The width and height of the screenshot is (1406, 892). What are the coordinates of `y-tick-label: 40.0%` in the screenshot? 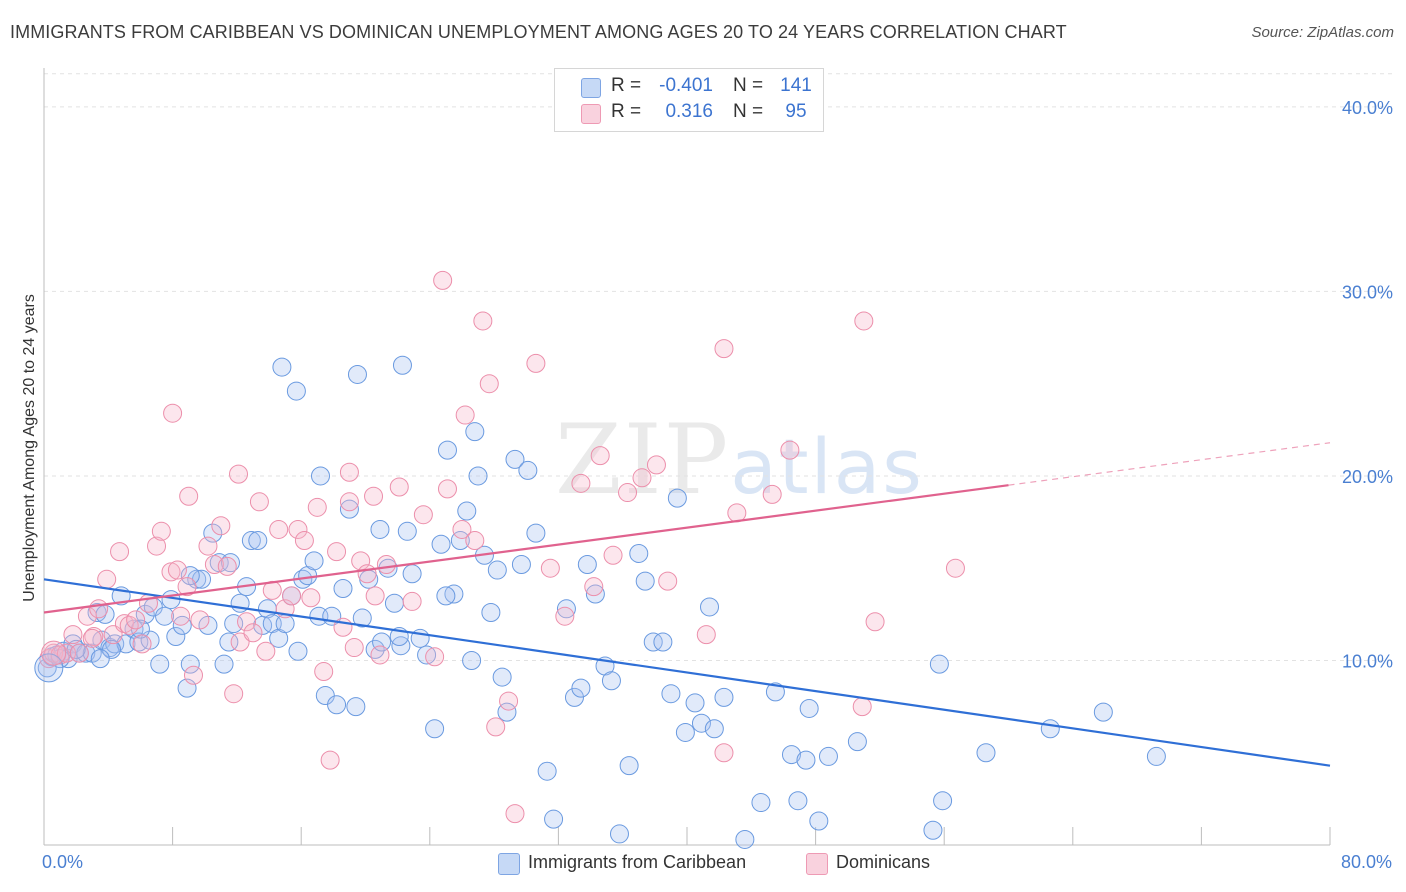 It's located at (1367, 108).